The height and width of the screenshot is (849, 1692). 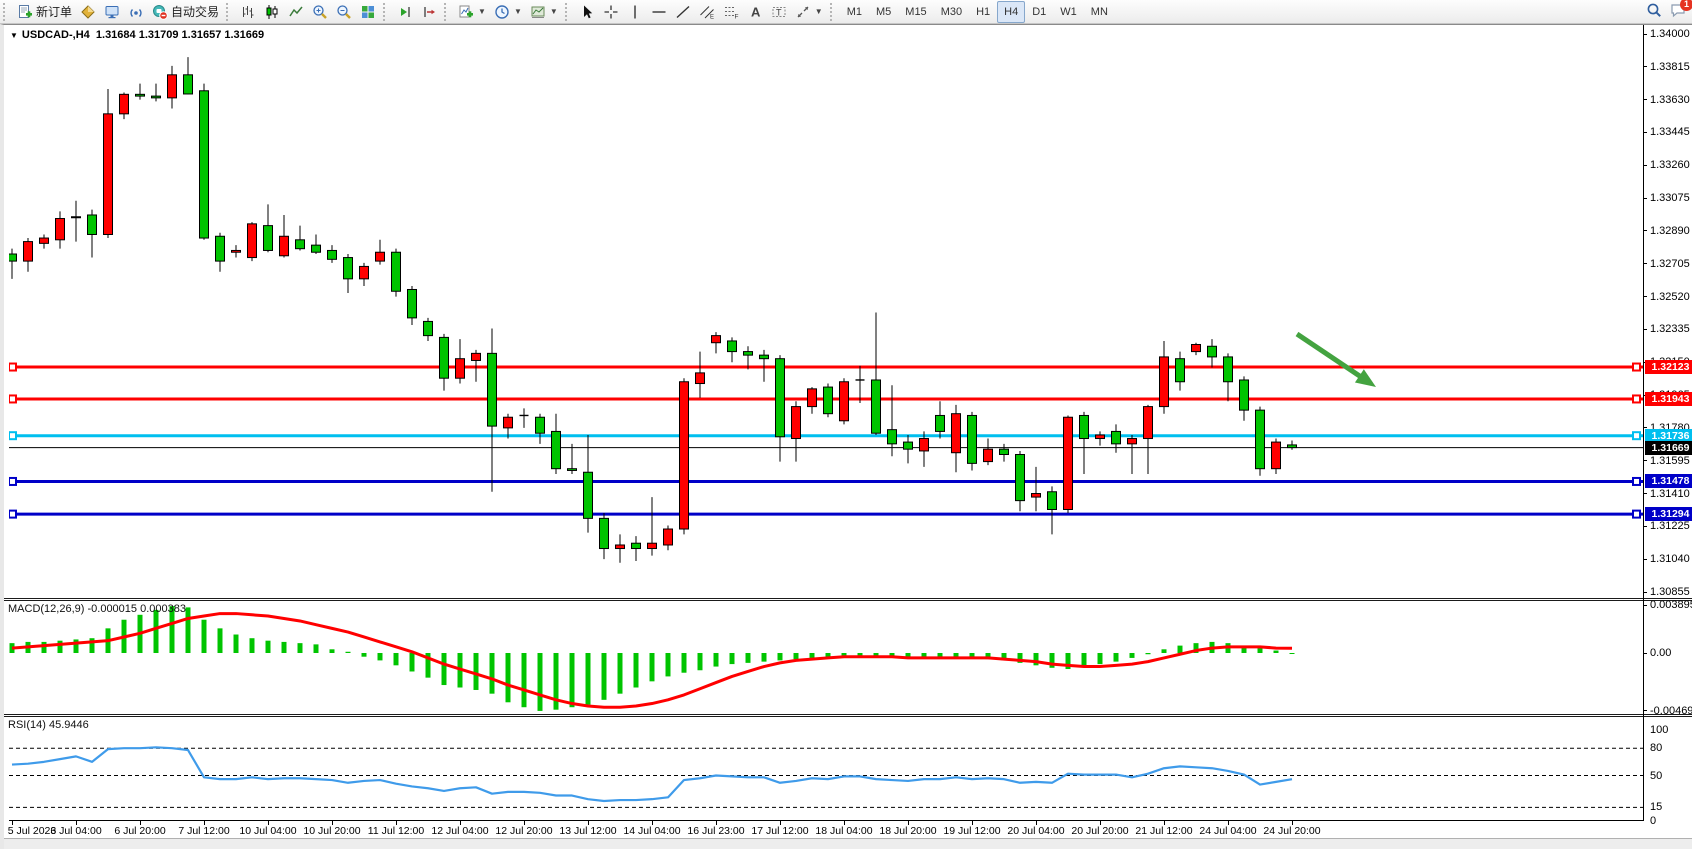 I want to click on timeframe-d1-button: D1, so click(x=1039, y=11).